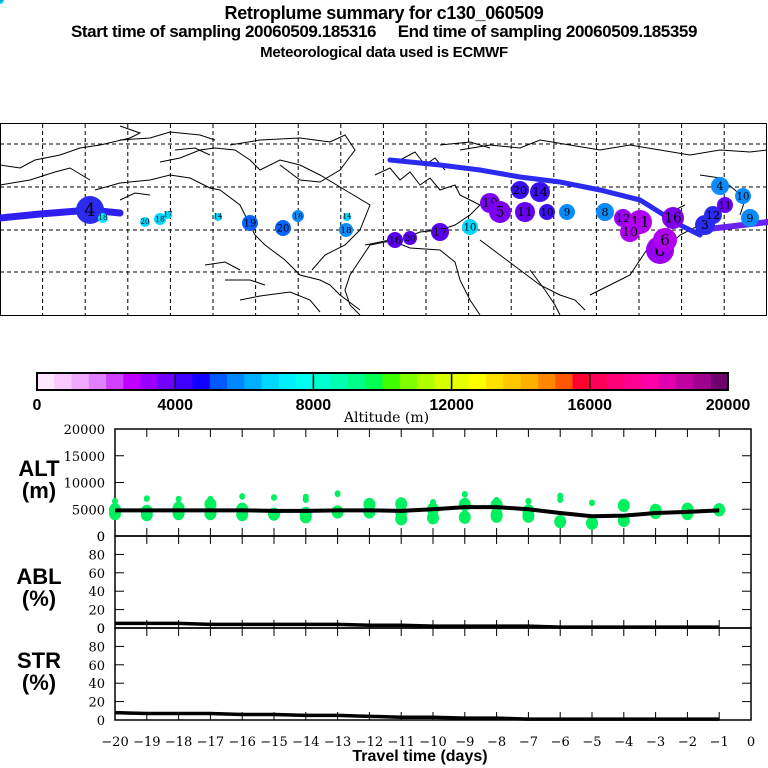  What do you see at coordinates (84, 484) in the screenshot?
I see `y-tick-label: 10000` at bounding box center [84, 484].